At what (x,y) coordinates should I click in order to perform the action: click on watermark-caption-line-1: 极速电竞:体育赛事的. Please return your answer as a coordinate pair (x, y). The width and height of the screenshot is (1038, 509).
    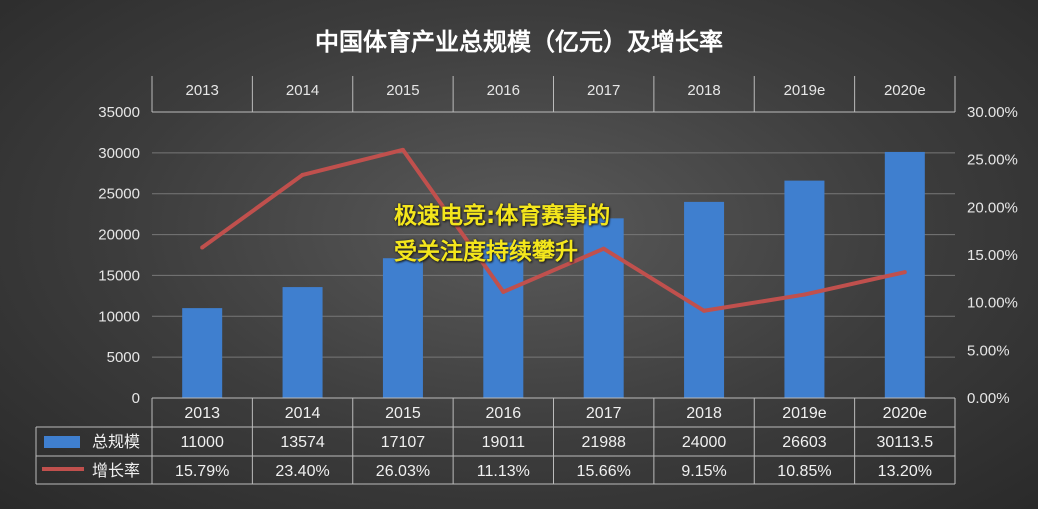
    Looking at the image, I should click on (502, 216).